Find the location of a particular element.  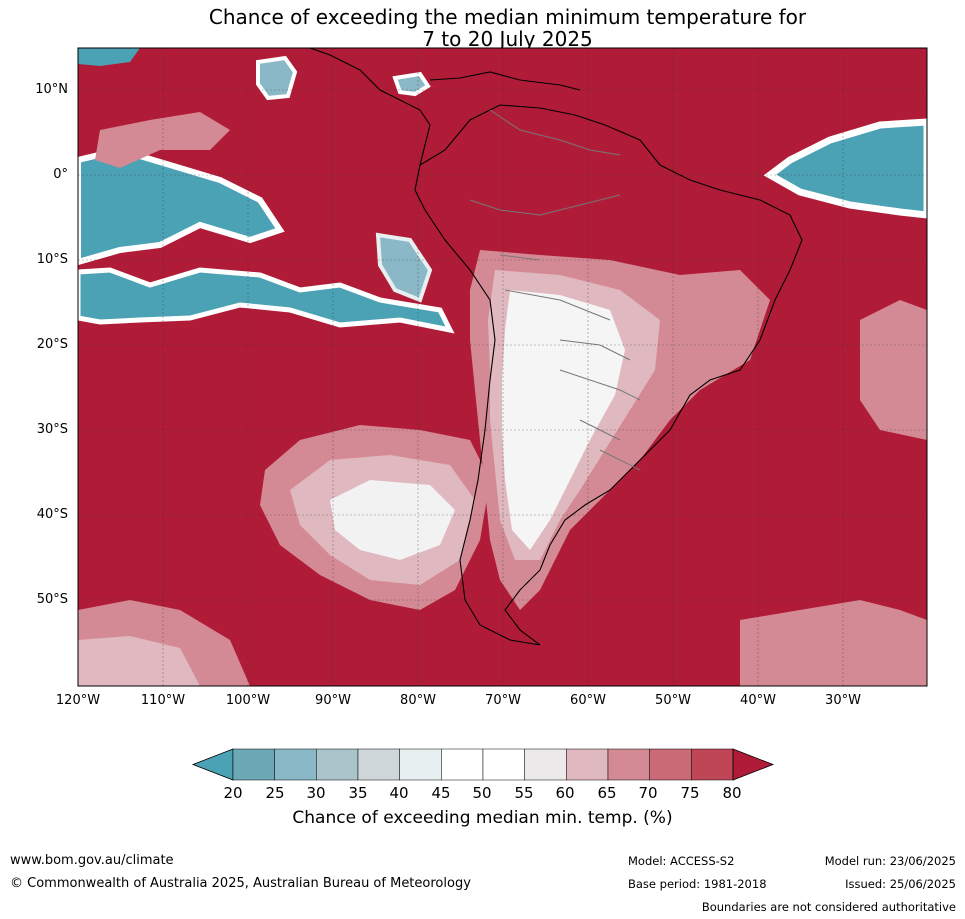

colorbar-tick-60: 60 is located at coordinates (565, 793).